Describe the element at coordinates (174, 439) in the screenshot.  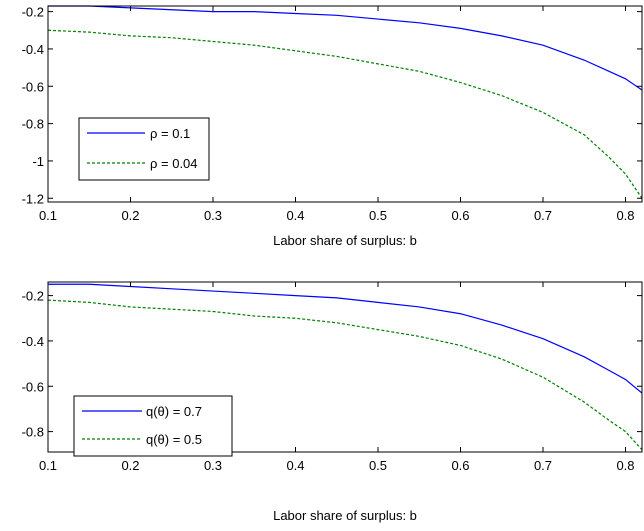
I see `legend-label-q-0-5: q(θ) = 0.5` at that location.